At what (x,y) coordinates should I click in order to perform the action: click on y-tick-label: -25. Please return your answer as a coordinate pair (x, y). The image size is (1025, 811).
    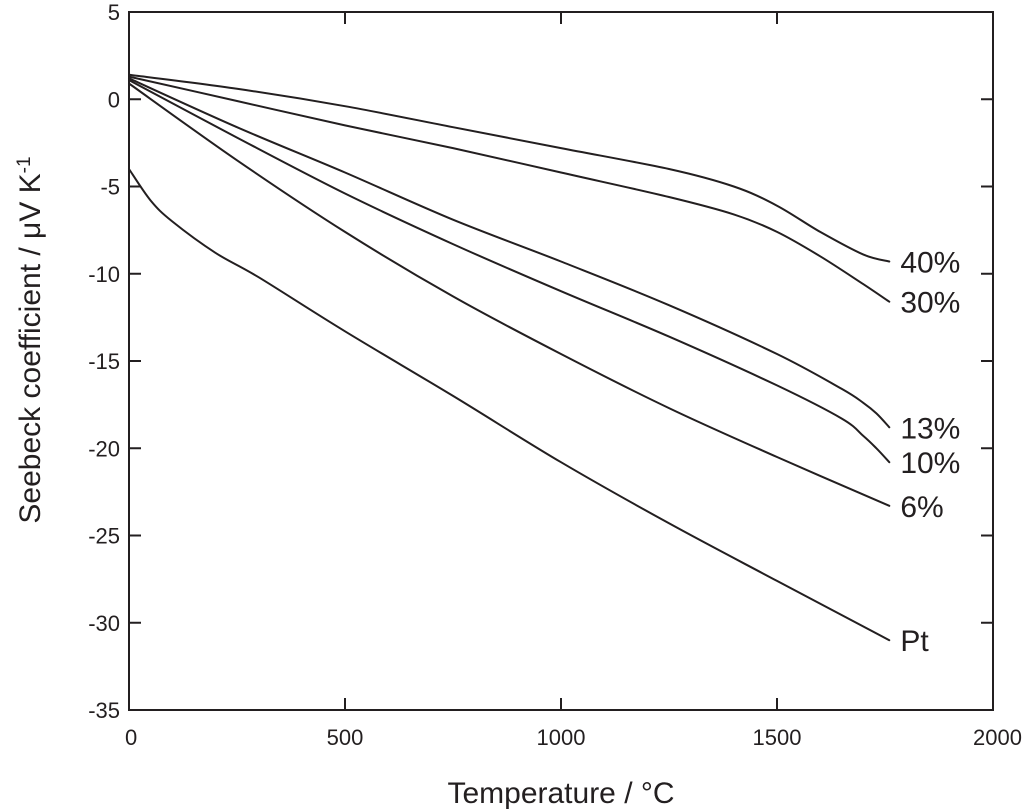
    Looking at the image, I should click on (104, 536).